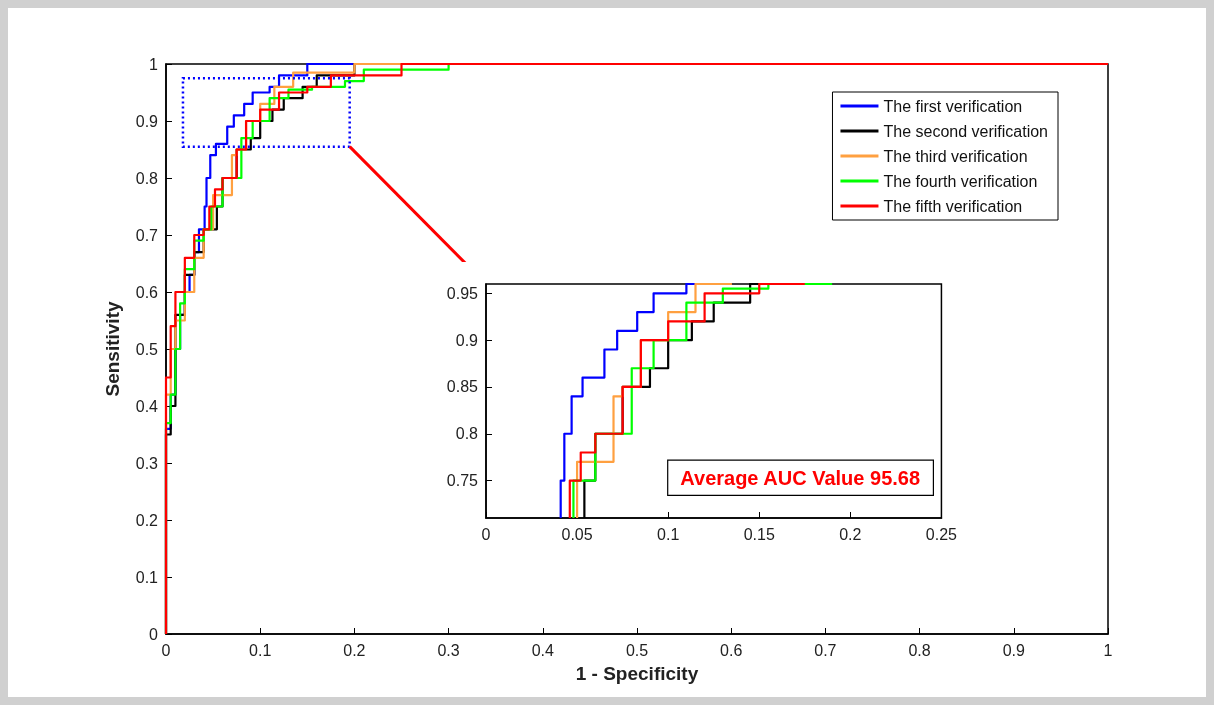 Image resolution: width=1214 pixels, height=705 pixels. Describe the element at coordinates (953, 206) in the screenshot. I see `legend-label: The fifth verification` at that location.